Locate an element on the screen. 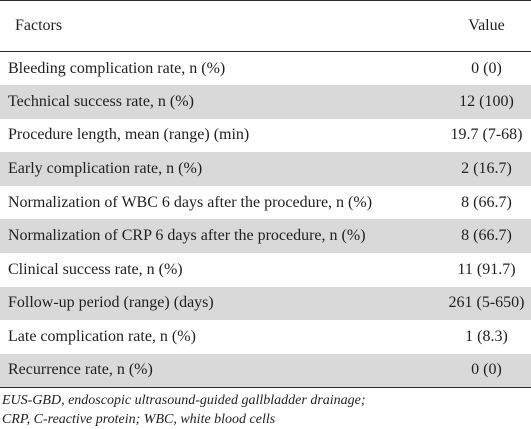 This screenshot has height=429, width=531. factor-cell: Technical success rate, n (%) is located at coordinates (101, 101).